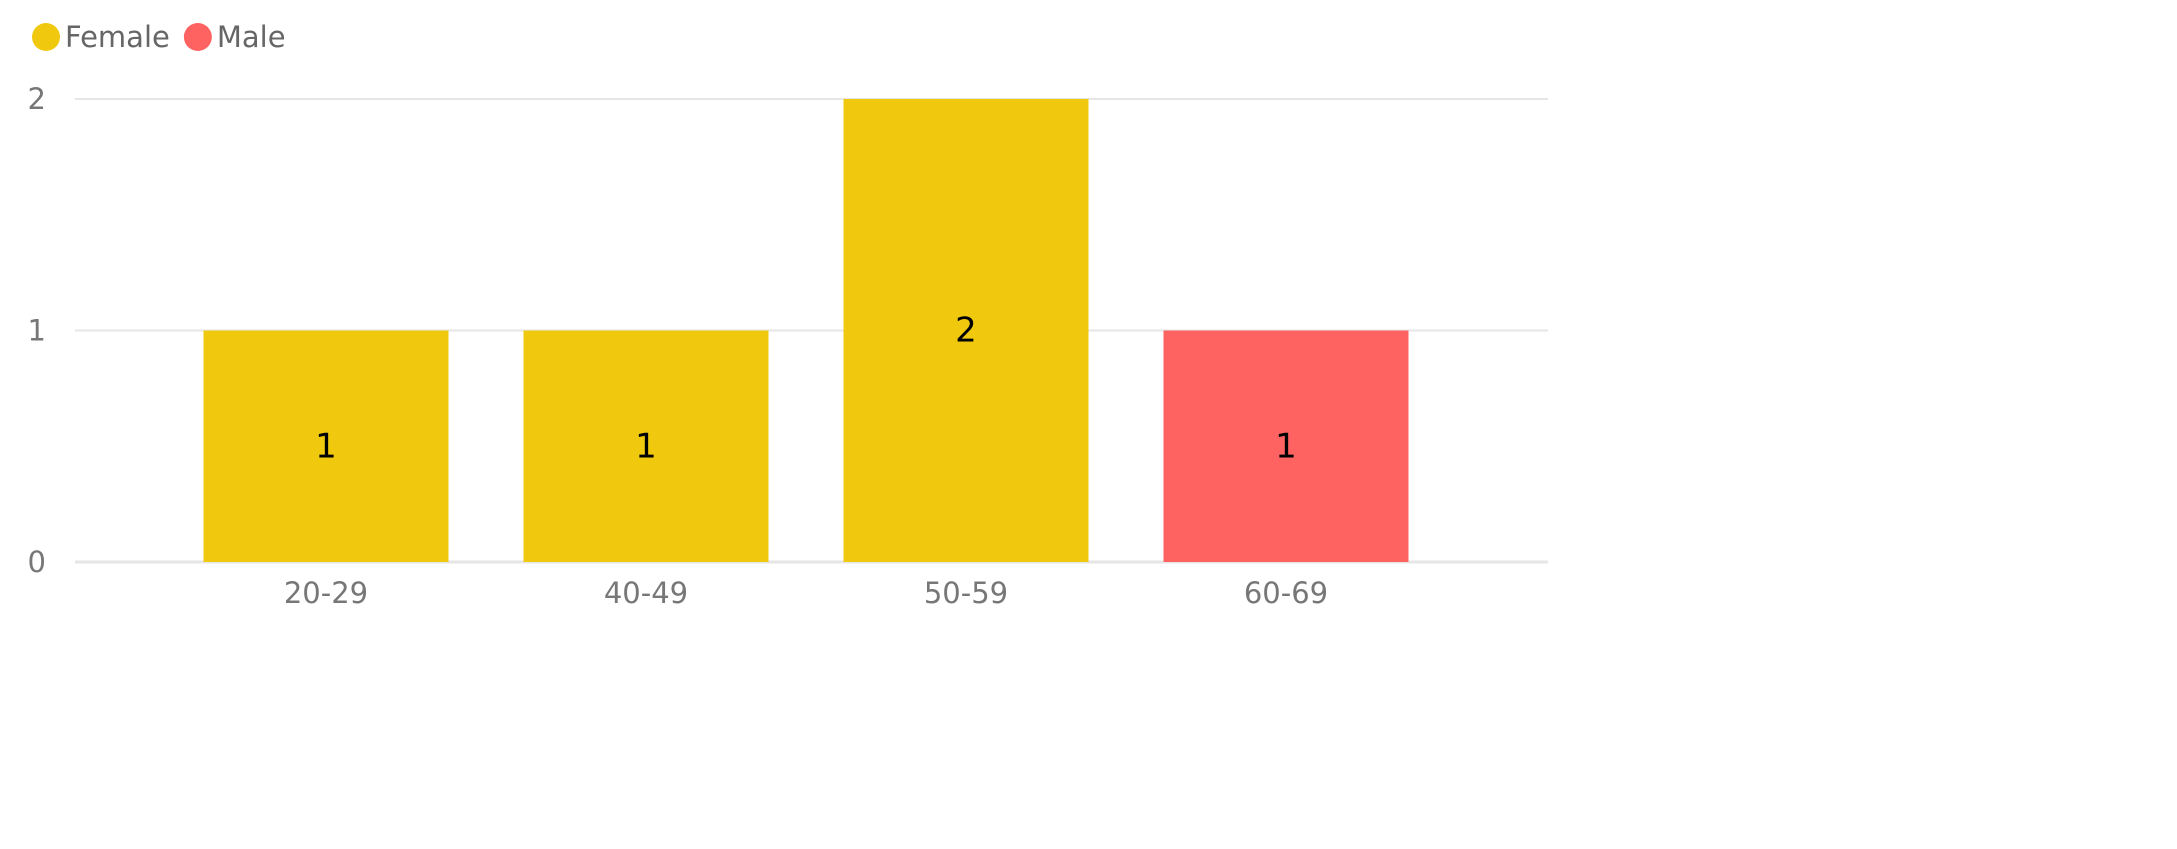 Image resolution: width=2177 pixels, height=849 pixels. What do you see at coordinates (37, 562) in the screenshot?
I see `y-tick-label: 0` at bounding box center [37, 562].